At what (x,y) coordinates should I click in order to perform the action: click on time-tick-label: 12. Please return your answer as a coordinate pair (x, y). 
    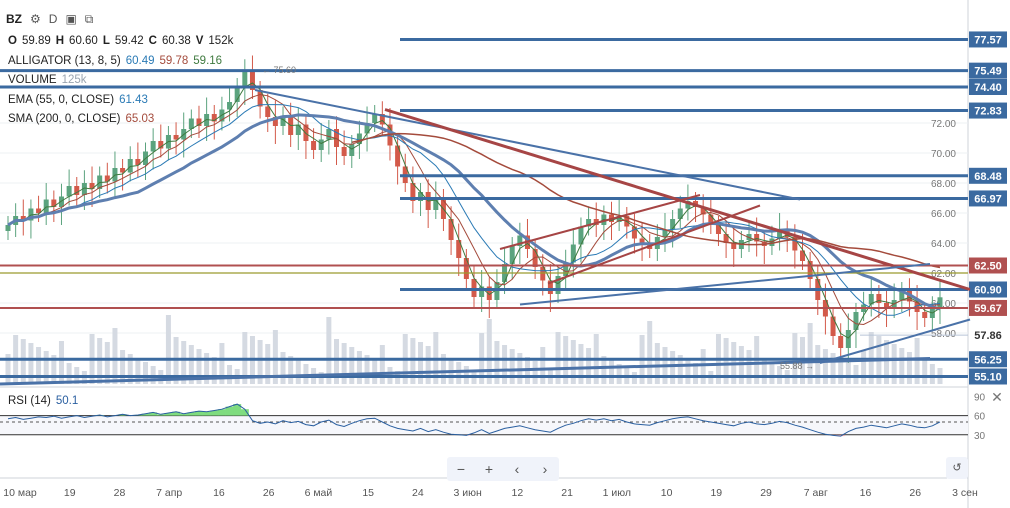
    Looking at the image, I should click on (518, 493).